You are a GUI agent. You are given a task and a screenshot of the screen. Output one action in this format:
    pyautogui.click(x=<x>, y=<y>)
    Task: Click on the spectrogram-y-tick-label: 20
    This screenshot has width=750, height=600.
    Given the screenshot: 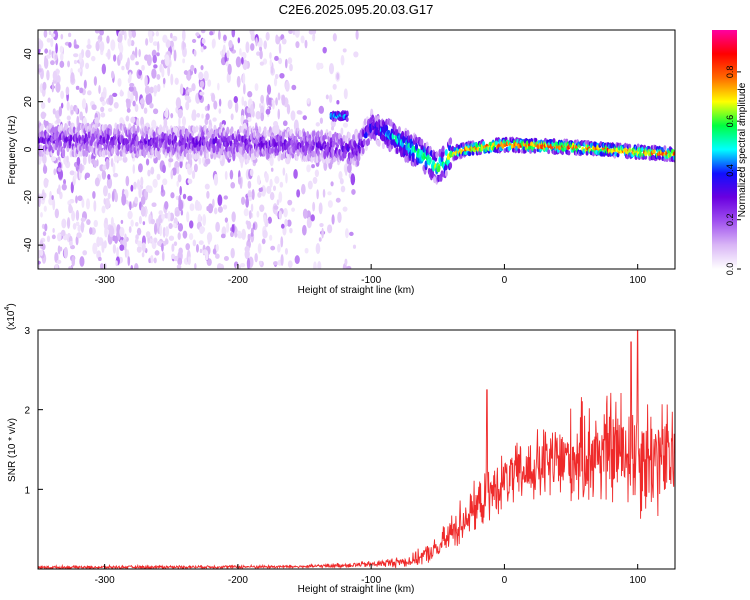 What is the action you would take?
    pyautogui.click(x=28, y=102)
    